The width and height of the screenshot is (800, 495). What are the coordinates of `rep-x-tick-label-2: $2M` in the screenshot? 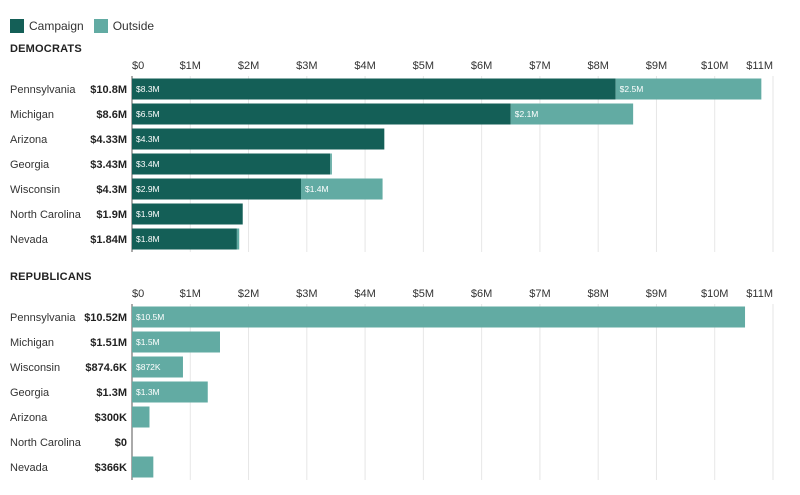 It's located at (248, 294).